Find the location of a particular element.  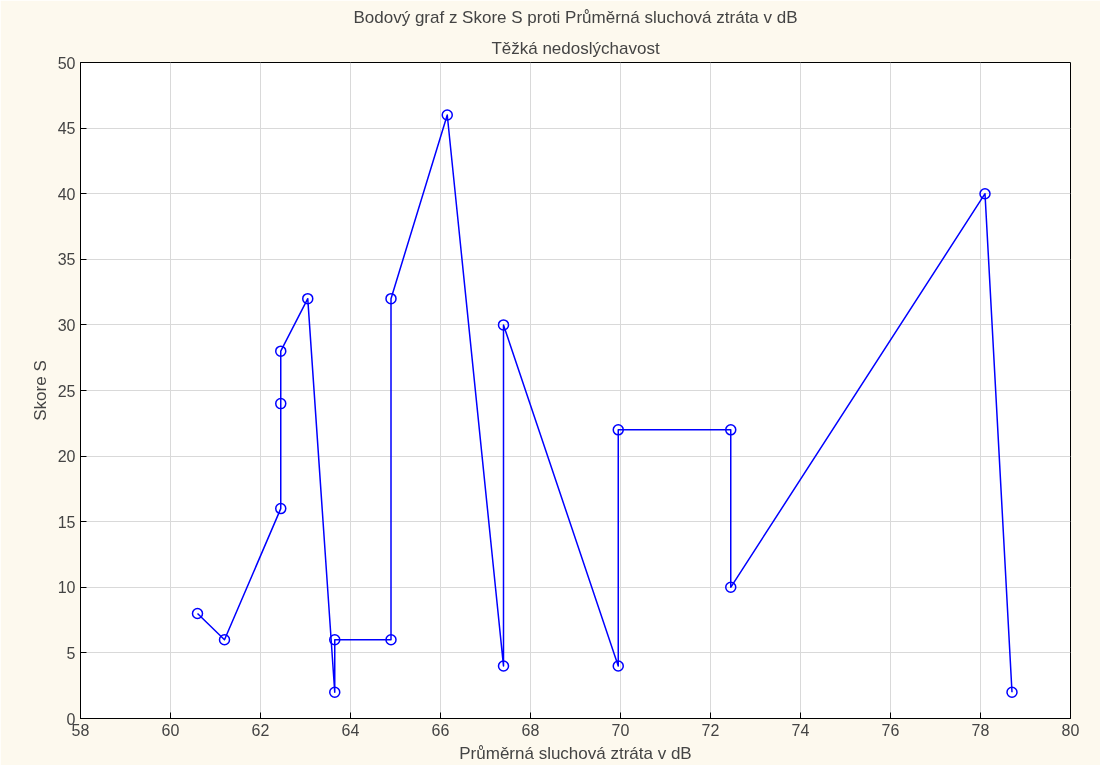

y-tick-label: 25 is located at coordinates (66, 391).